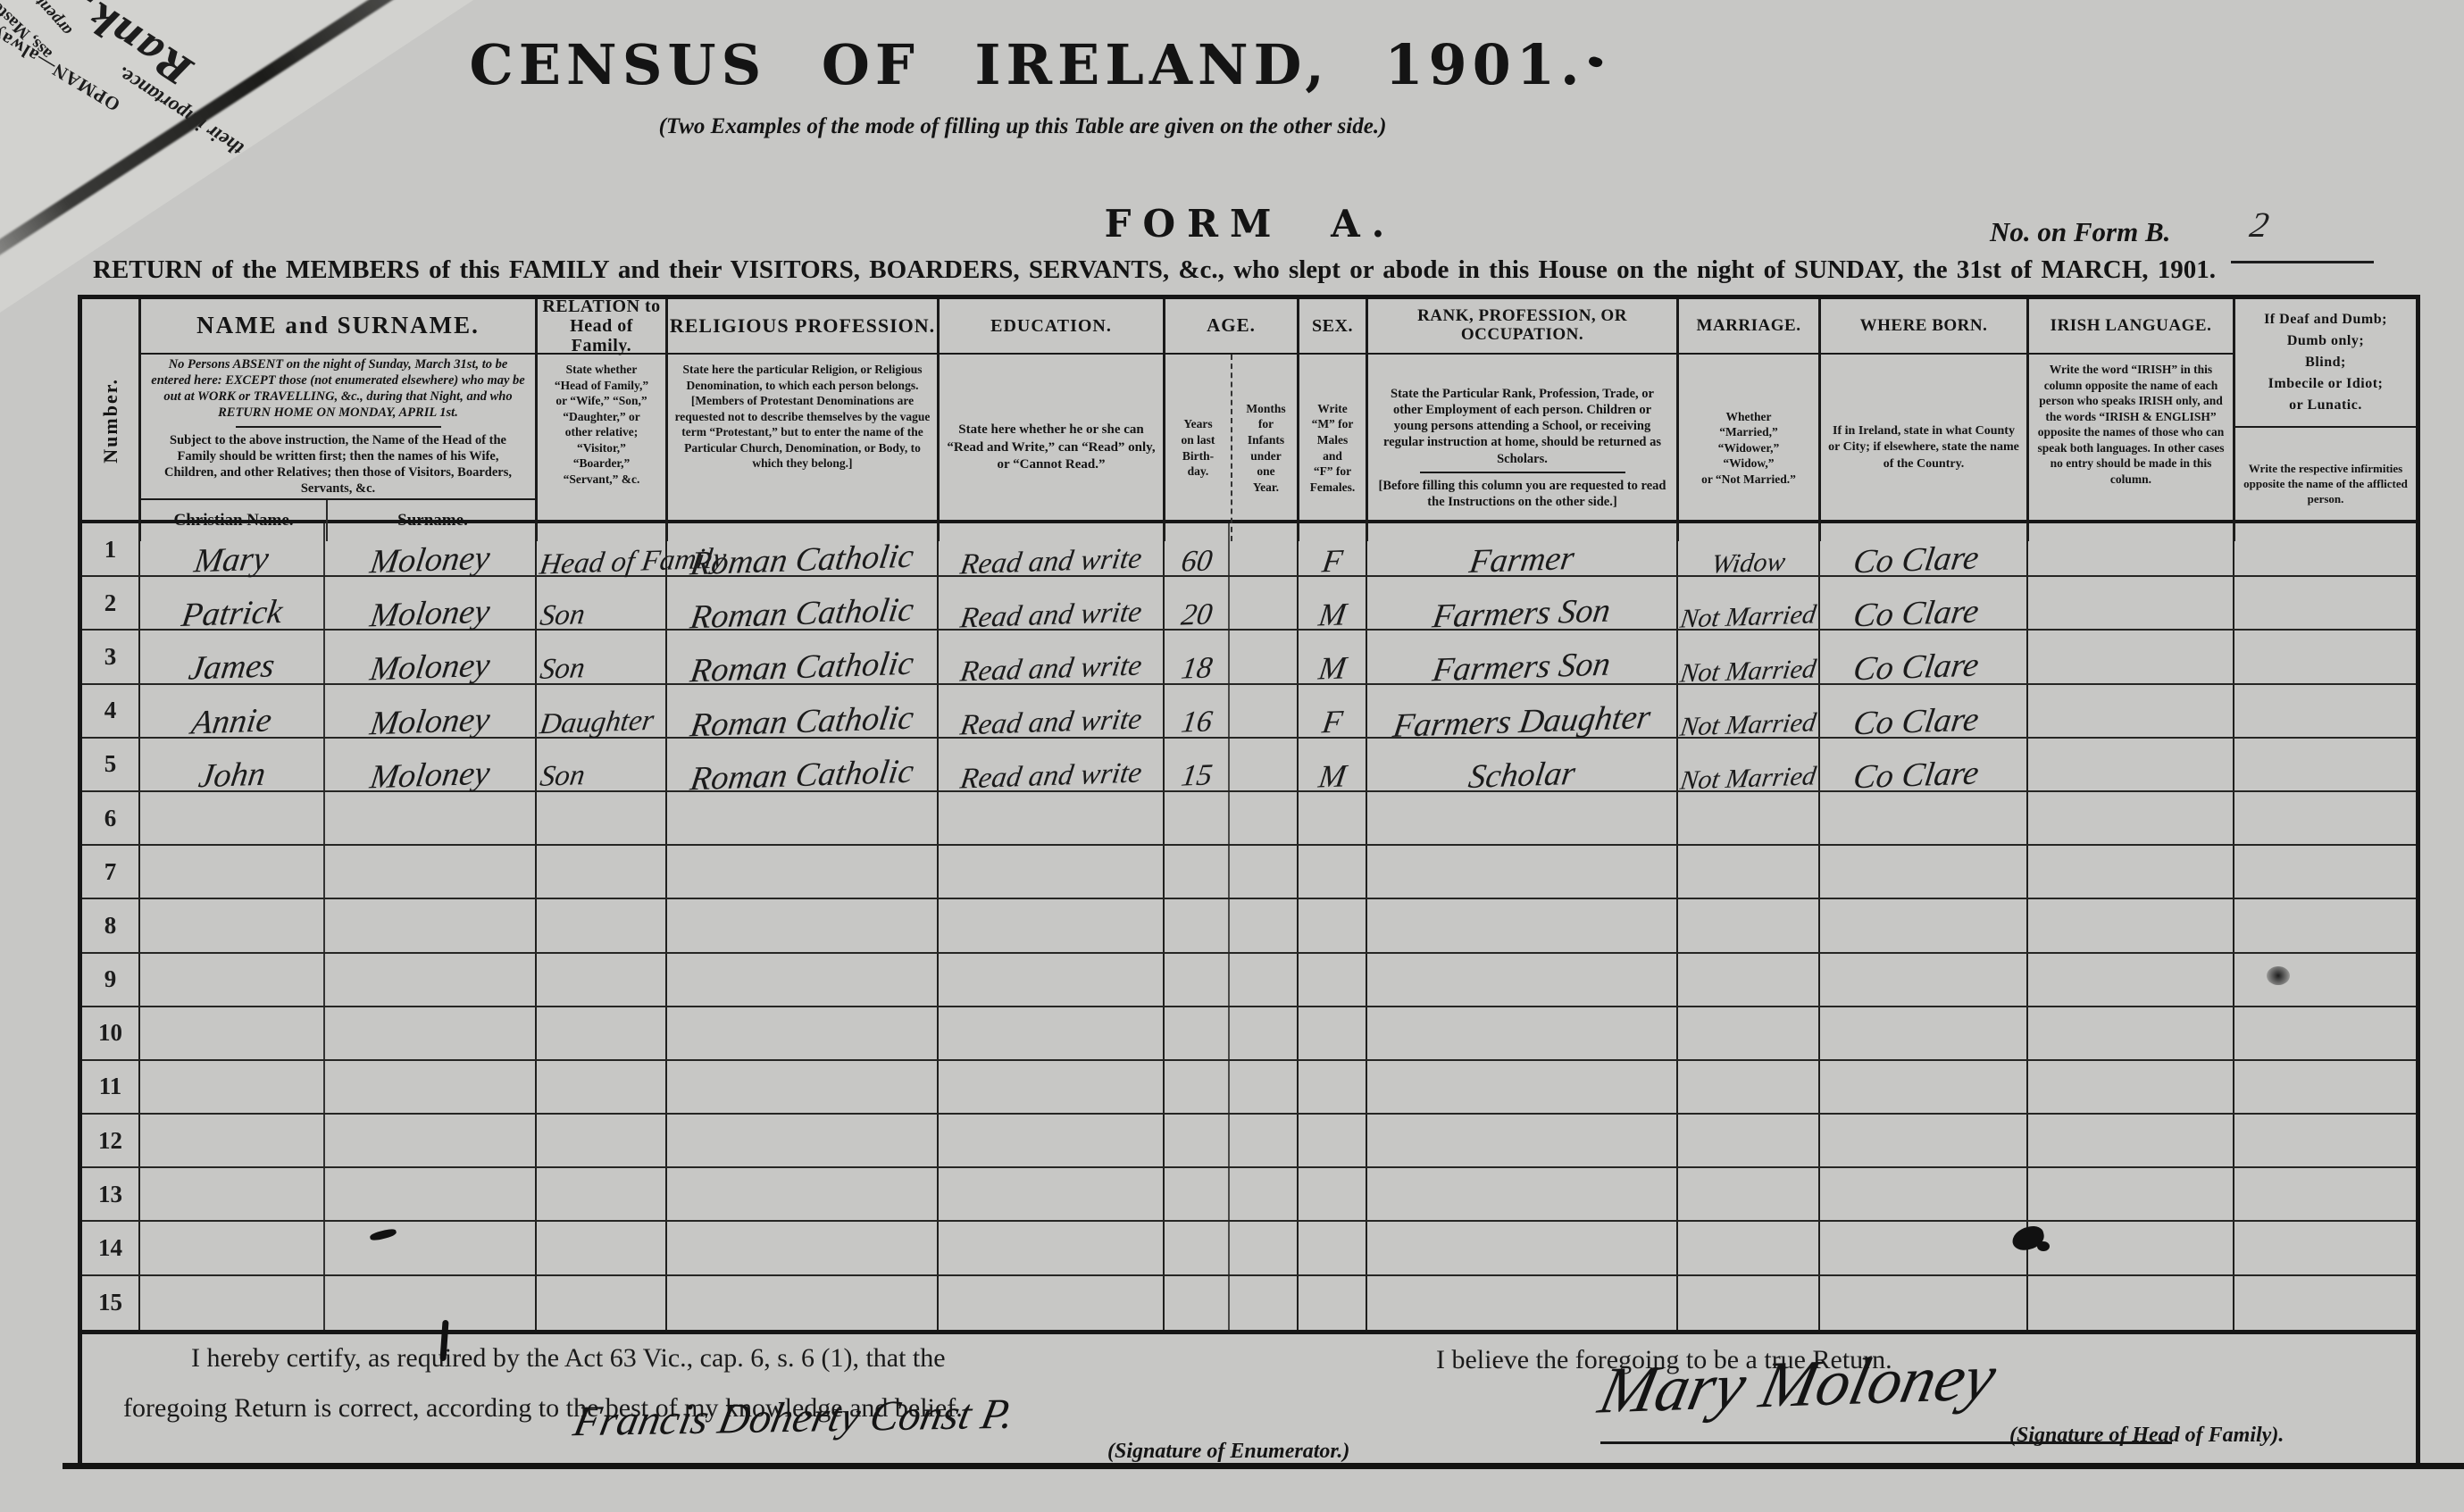  What do you see at coordinates (1050, 1141) in the screenshot?
I see `cell-education` at bounding box center [1050, 1141].